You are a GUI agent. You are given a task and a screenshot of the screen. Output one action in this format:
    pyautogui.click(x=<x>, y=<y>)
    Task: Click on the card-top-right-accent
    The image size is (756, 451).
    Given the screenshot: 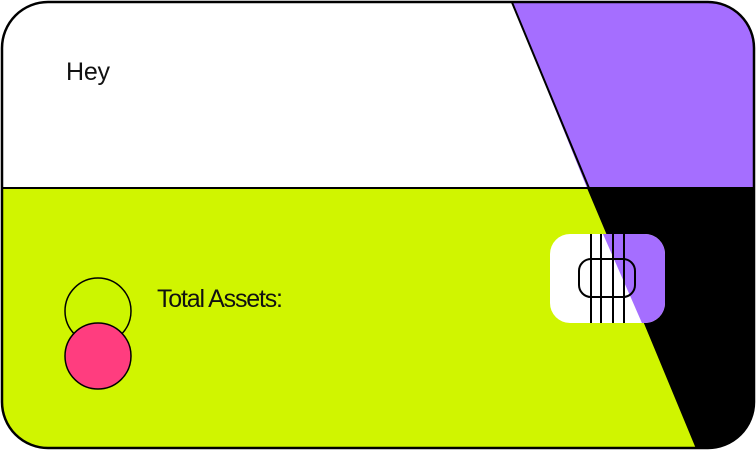 What is the action you would take?
    pyautogui.click(x=632, y=95)
    